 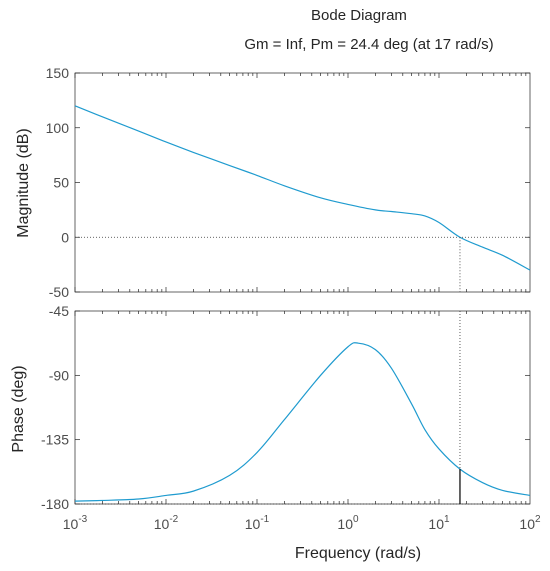 I want to click on phase-y-tick-label: -135, so click(x=55, y=440).